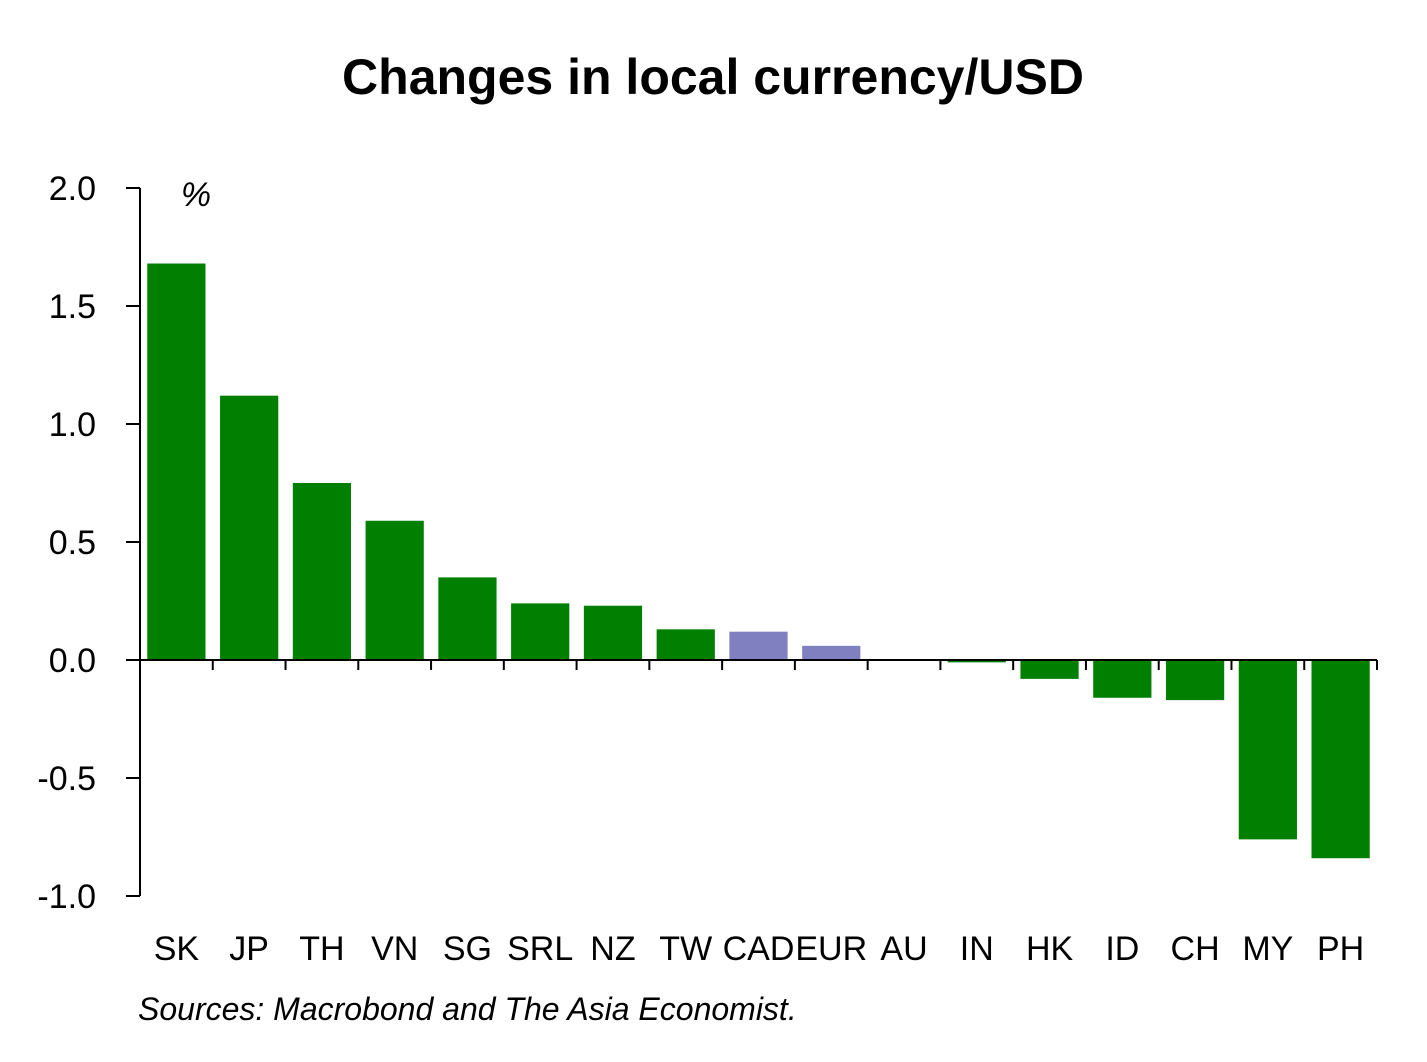 Image resolution: width=1427 pixels, height=1062 pixels. Describe the element at coordinates (1050, 949) in the screenshot. I see `x-tick-label-hk: HK` at that location.